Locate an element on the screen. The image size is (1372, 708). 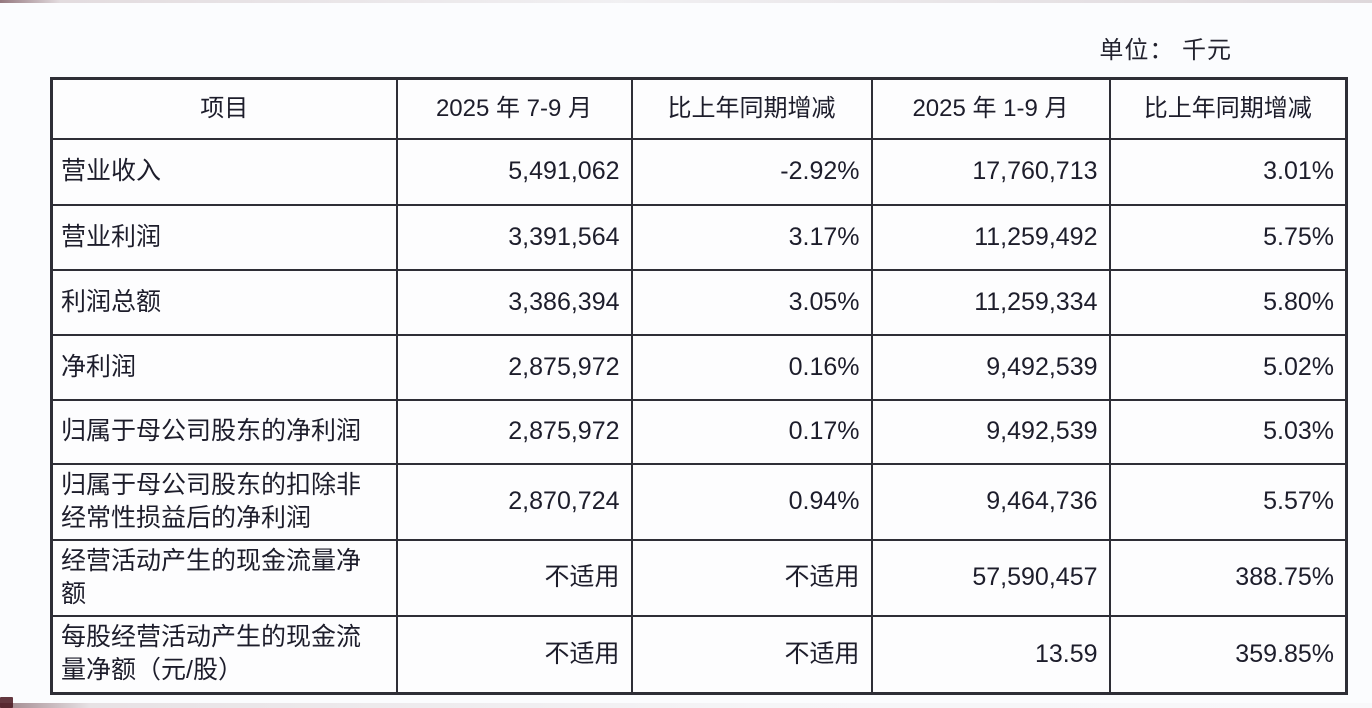
q3-yoy: -2.92% is located at coordinates (751, 171).